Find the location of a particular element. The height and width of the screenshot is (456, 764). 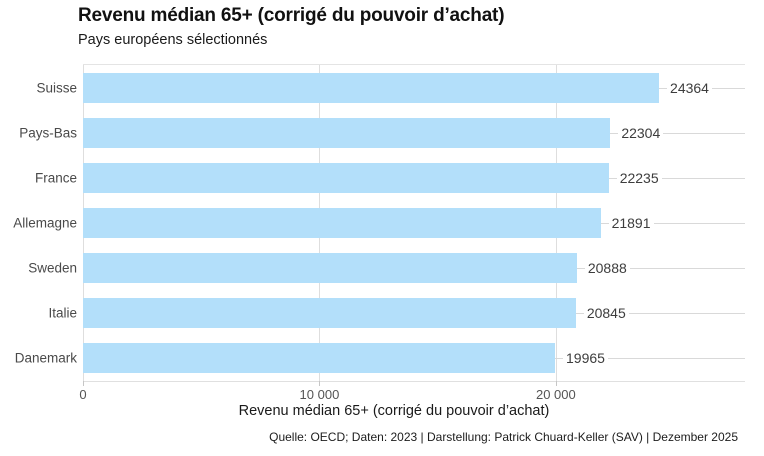

category-label: Danemark is located at coordinates (45, 358).